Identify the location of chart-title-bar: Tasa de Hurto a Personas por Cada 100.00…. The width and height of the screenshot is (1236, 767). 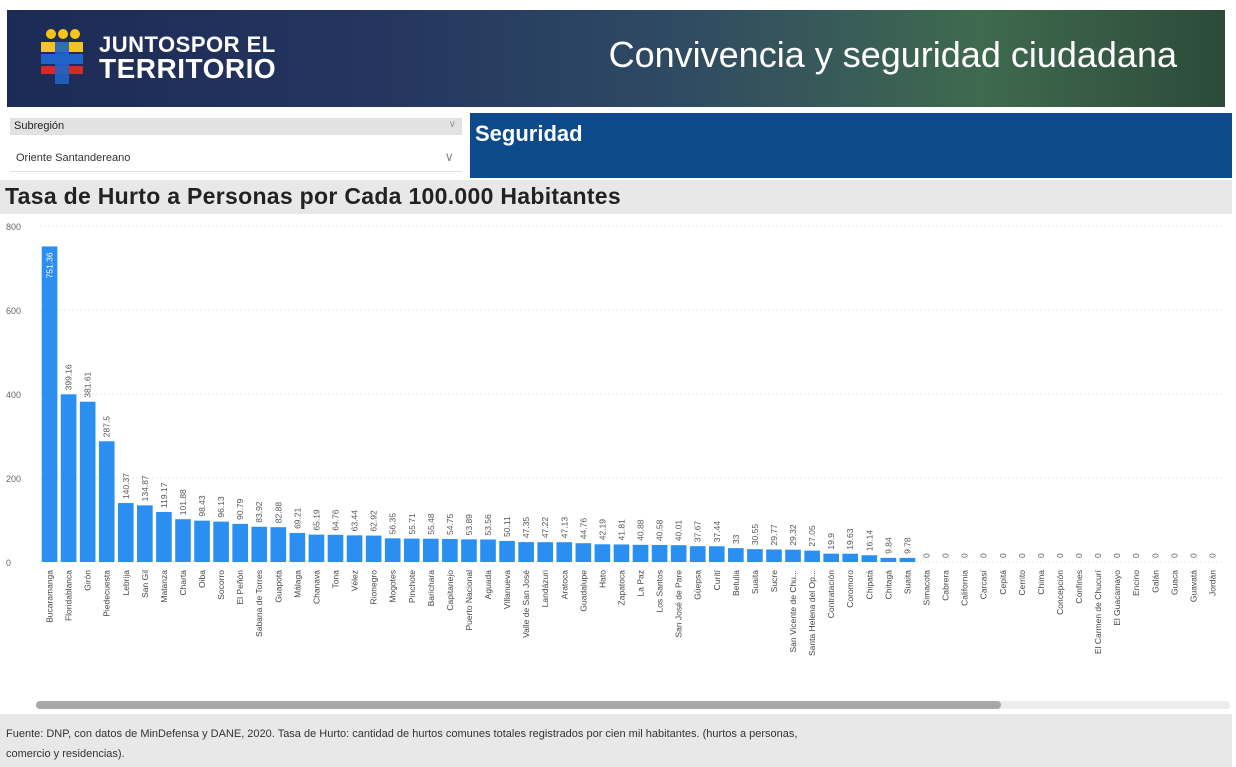
(616, 197).